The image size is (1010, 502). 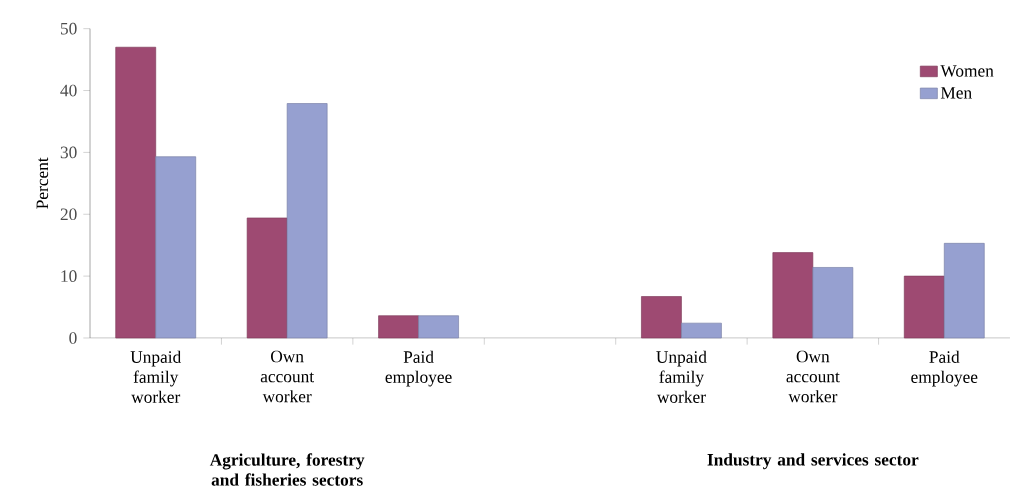 I want to click on y-axis-title: Percent, so click(x=42, y=183).